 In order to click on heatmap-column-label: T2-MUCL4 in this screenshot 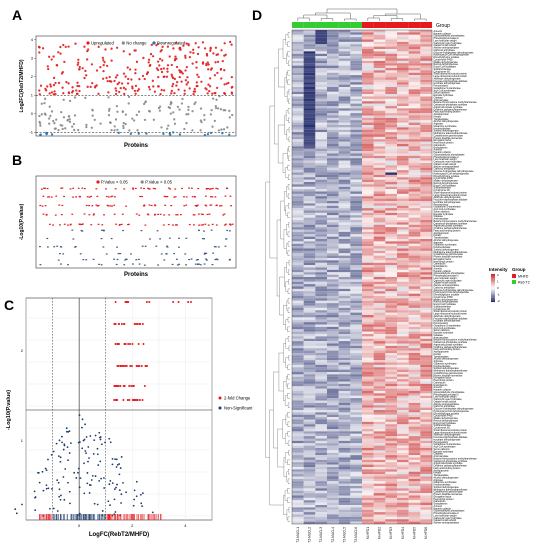, I will do `click(333, 535)`.